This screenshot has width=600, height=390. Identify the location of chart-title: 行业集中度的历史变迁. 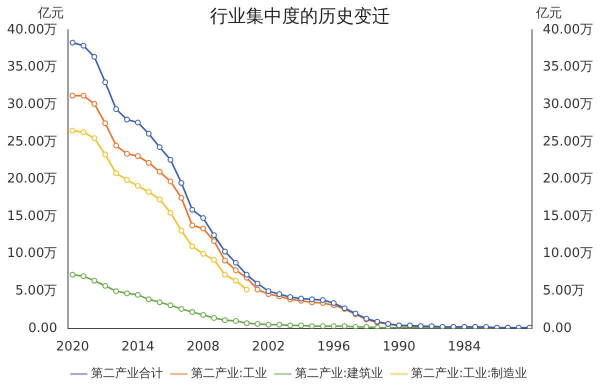
(300, 16).